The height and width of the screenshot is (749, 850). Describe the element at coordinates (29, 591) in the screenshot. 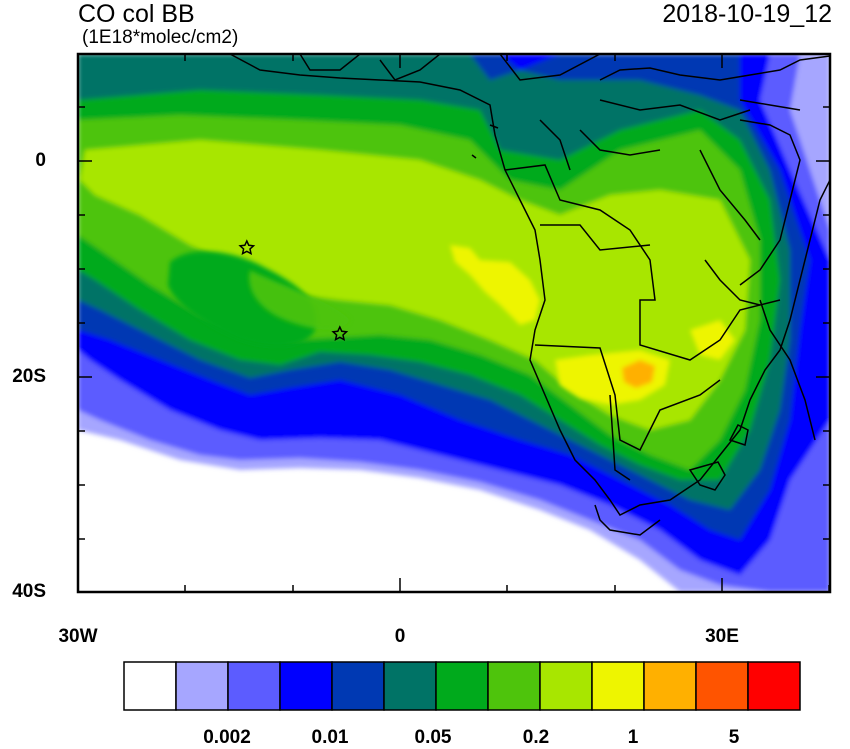

I see `lat-tick-label: 40S` at that location.